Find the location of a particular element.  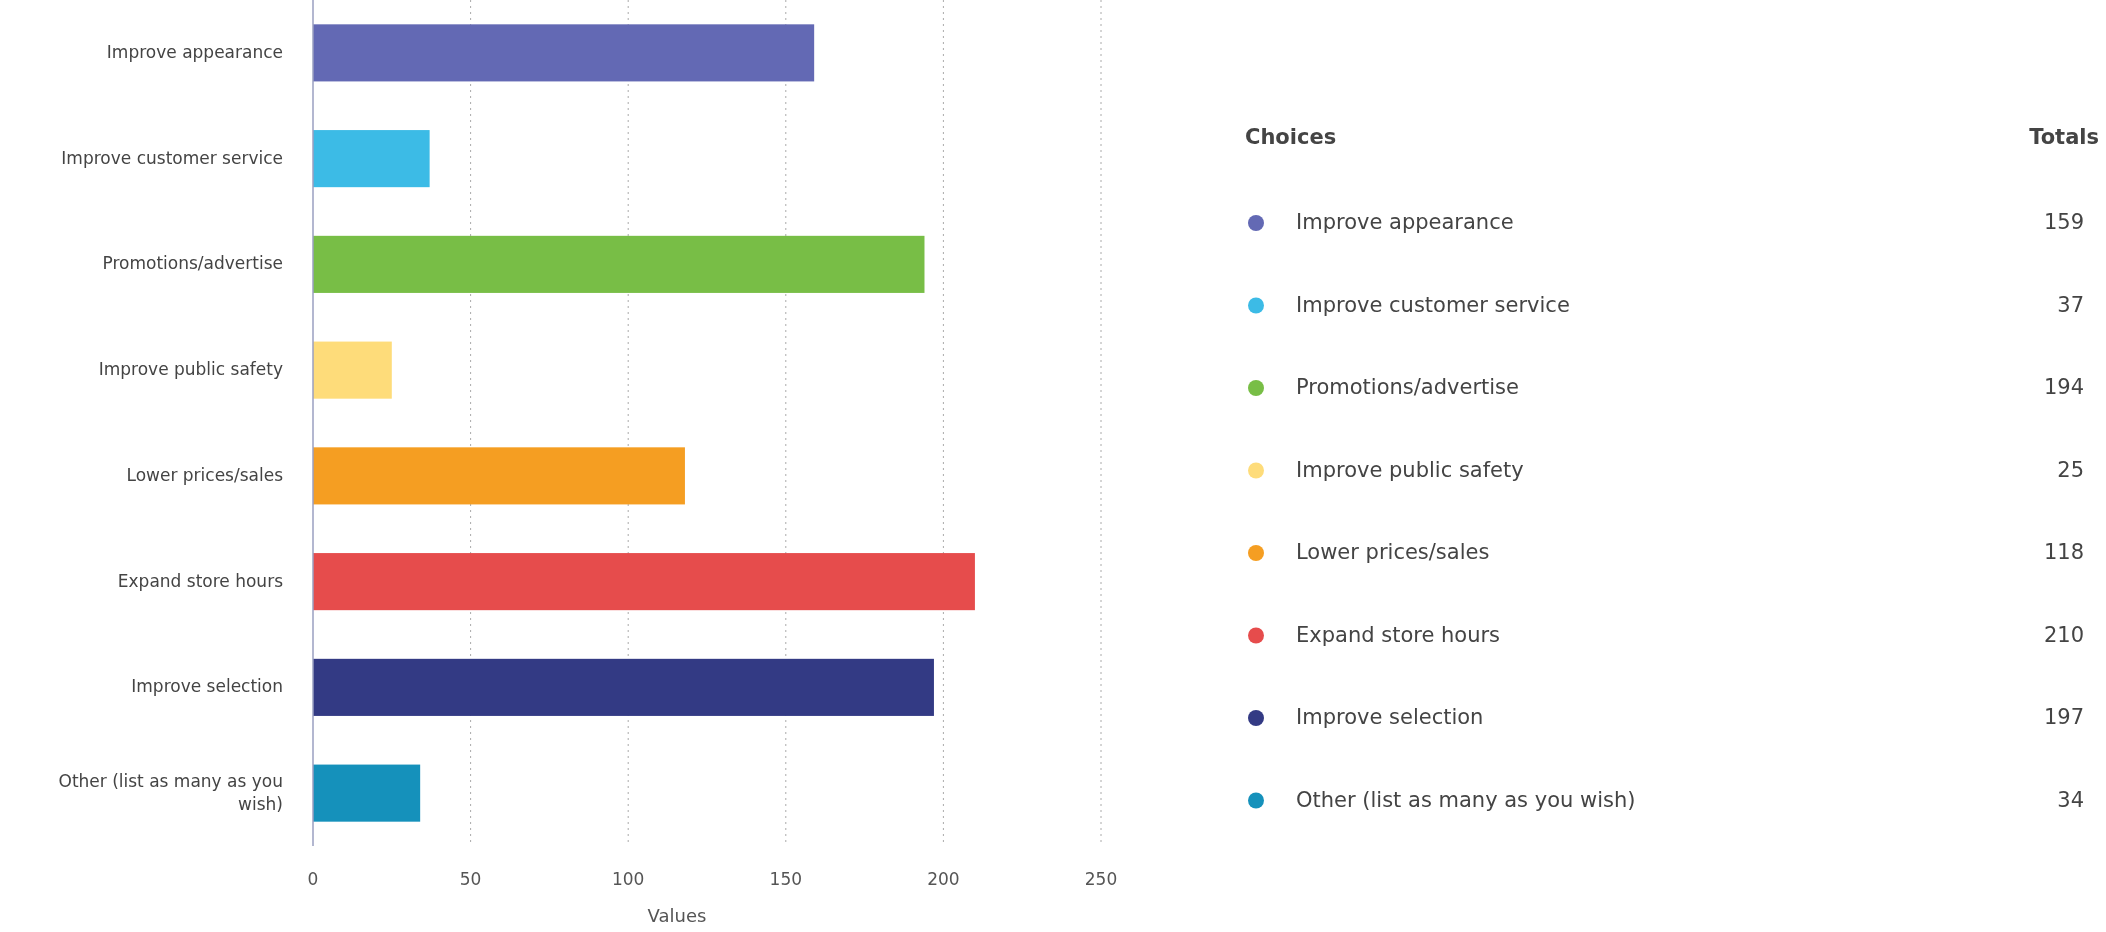

data-label: 34 is located at coordinates (2070, 799).